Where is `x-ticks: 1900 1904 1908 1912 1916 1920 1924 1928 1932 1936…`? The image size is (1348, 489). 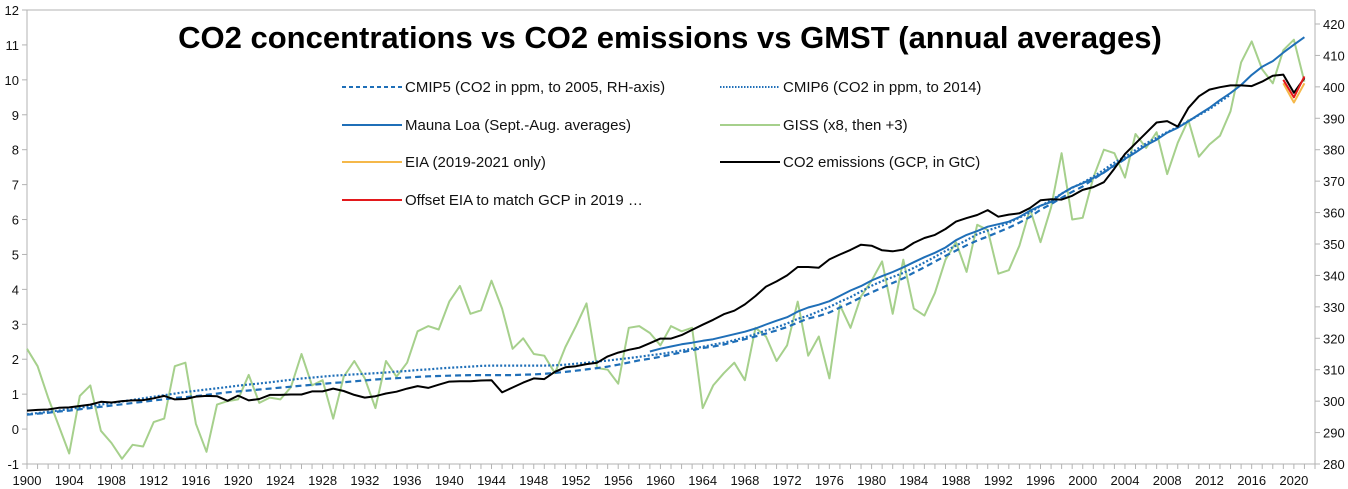 x-ticks: 1900 1904 1908 1912 1916 1920 1924 1928 1932 1936… is located at coordinates (664, 476).